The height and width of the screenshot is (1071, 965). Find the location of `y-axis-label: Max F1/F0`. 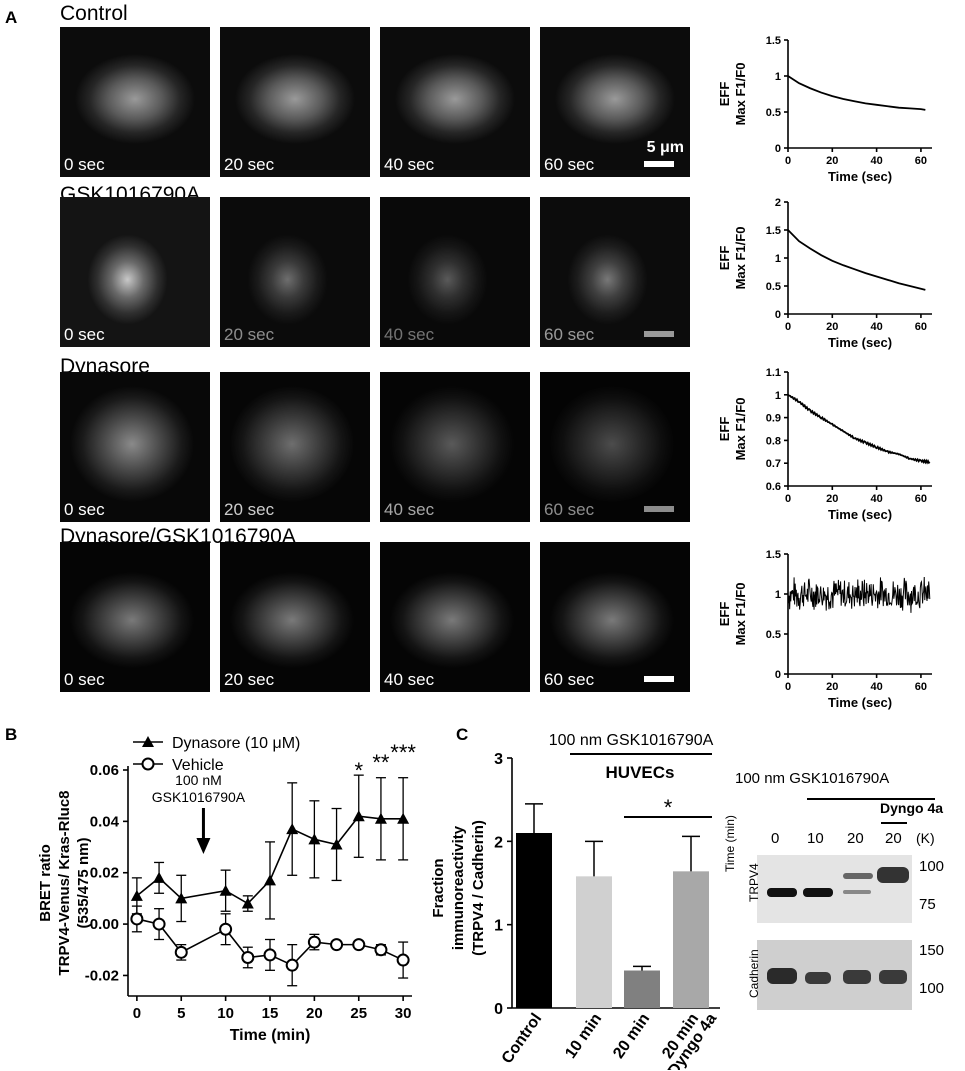

y-axis-label: Max F1/F0 is located at coordinates (740, 429).